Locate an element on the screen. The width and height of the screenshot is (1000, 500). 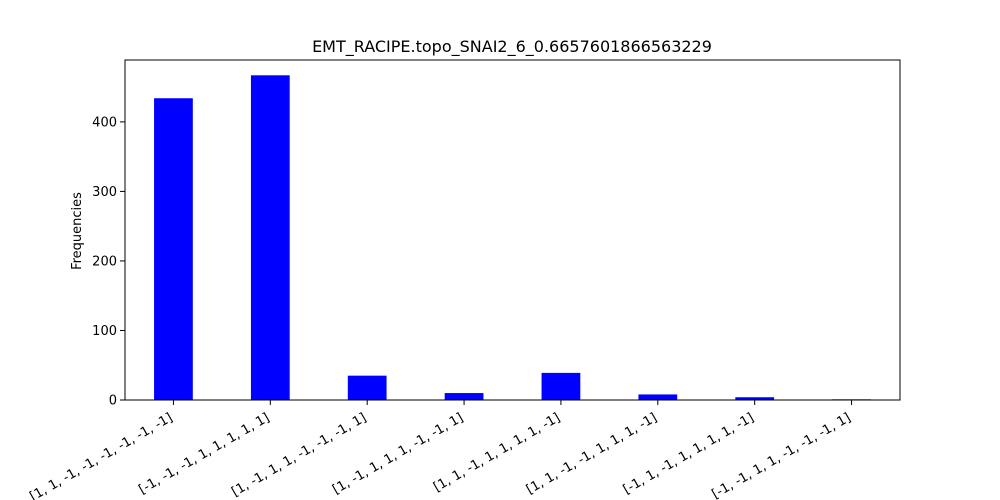
y-tick-label-2: 200 is located at coordinates (104, 261).